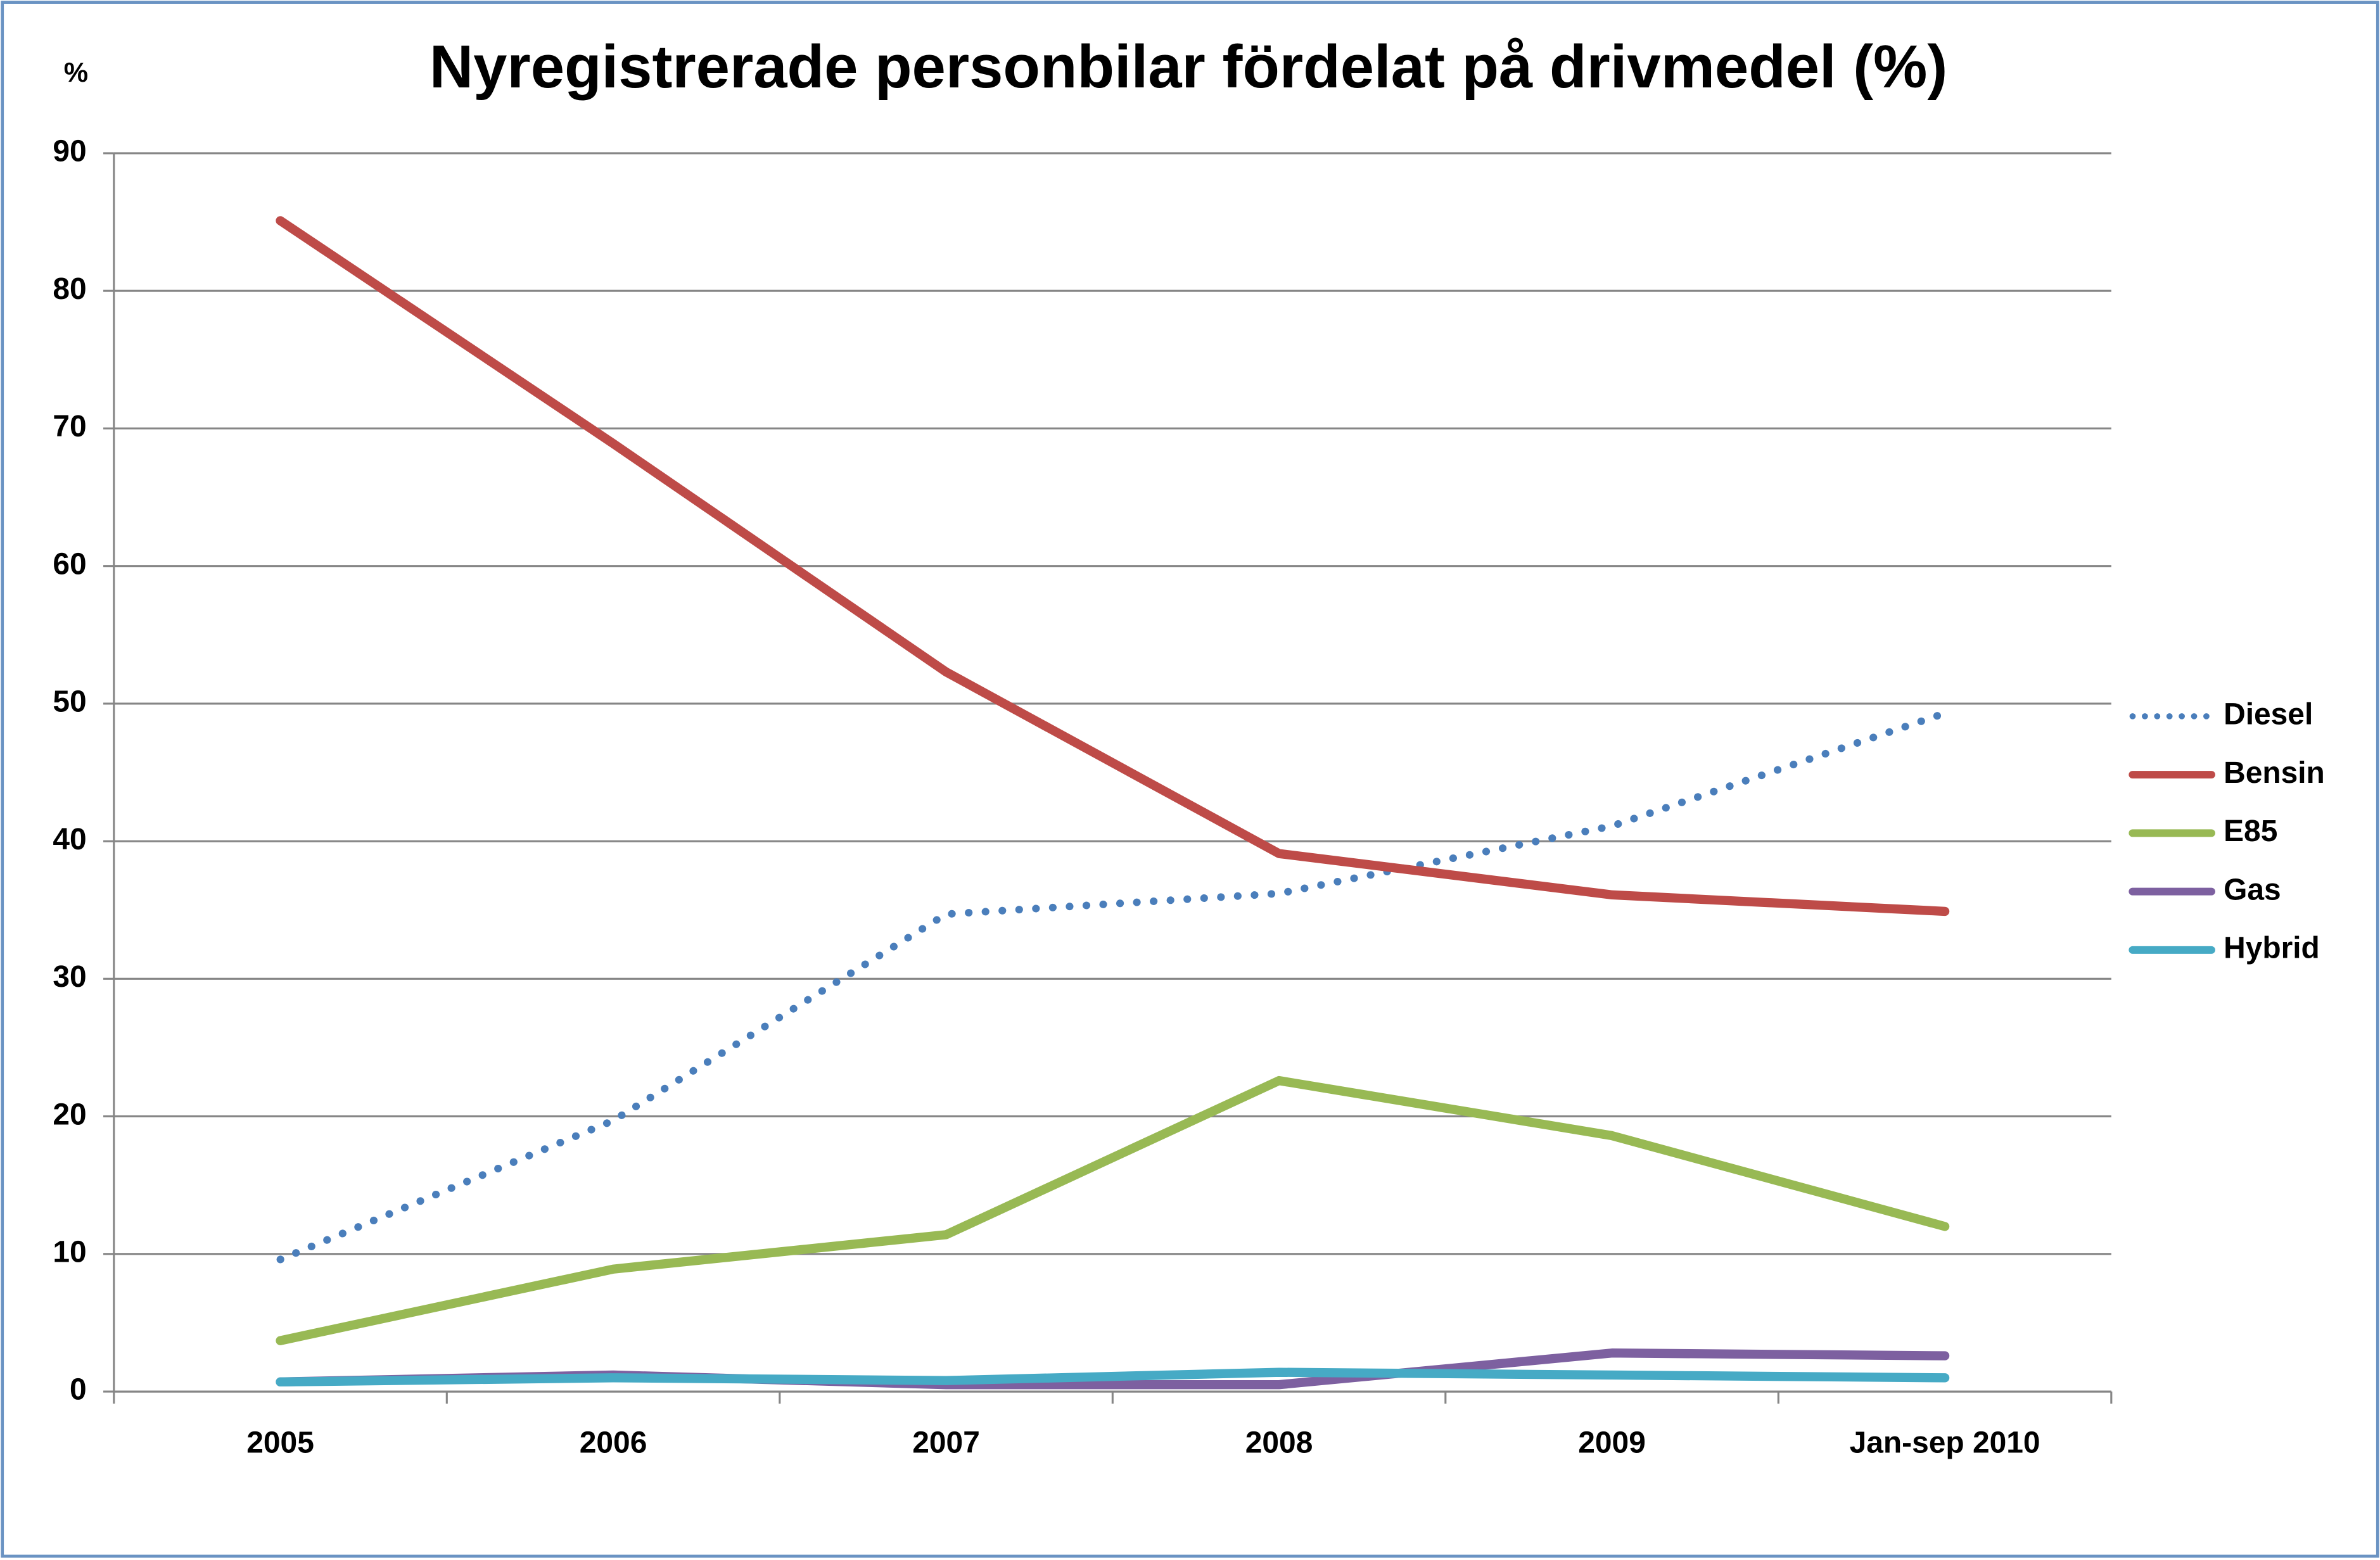 The height and width of the screenshot is (1560, 2380). Describe the element at coordinates (613, 1443) in the screenshot. I see `x-tick-label: 2006` at that location.